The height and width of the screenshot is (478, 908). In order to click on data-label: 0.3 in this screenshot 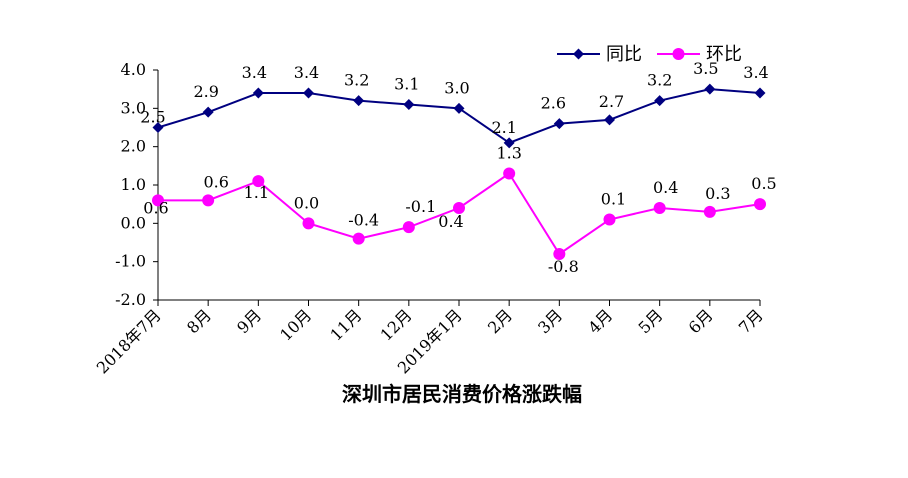, I will do `click(717, 193)`.